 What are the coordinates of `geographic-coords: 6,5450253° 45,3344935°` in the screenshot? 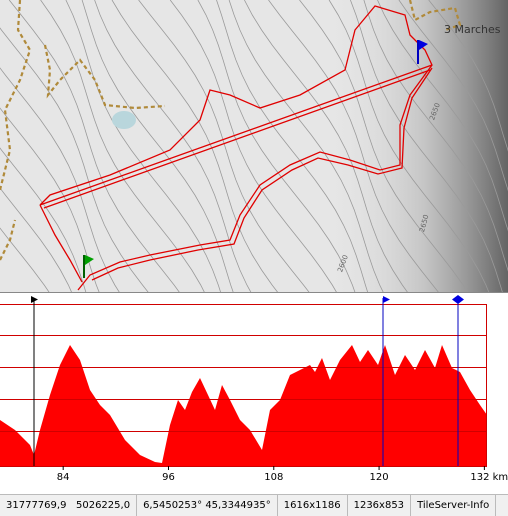 It's located at (207, 505).